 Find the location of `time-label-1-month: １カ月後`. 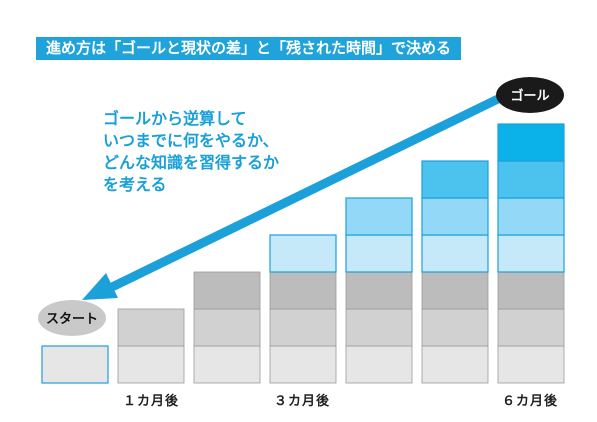

time-label-1-month: １カ月後 is located at coordinates (151, 401).